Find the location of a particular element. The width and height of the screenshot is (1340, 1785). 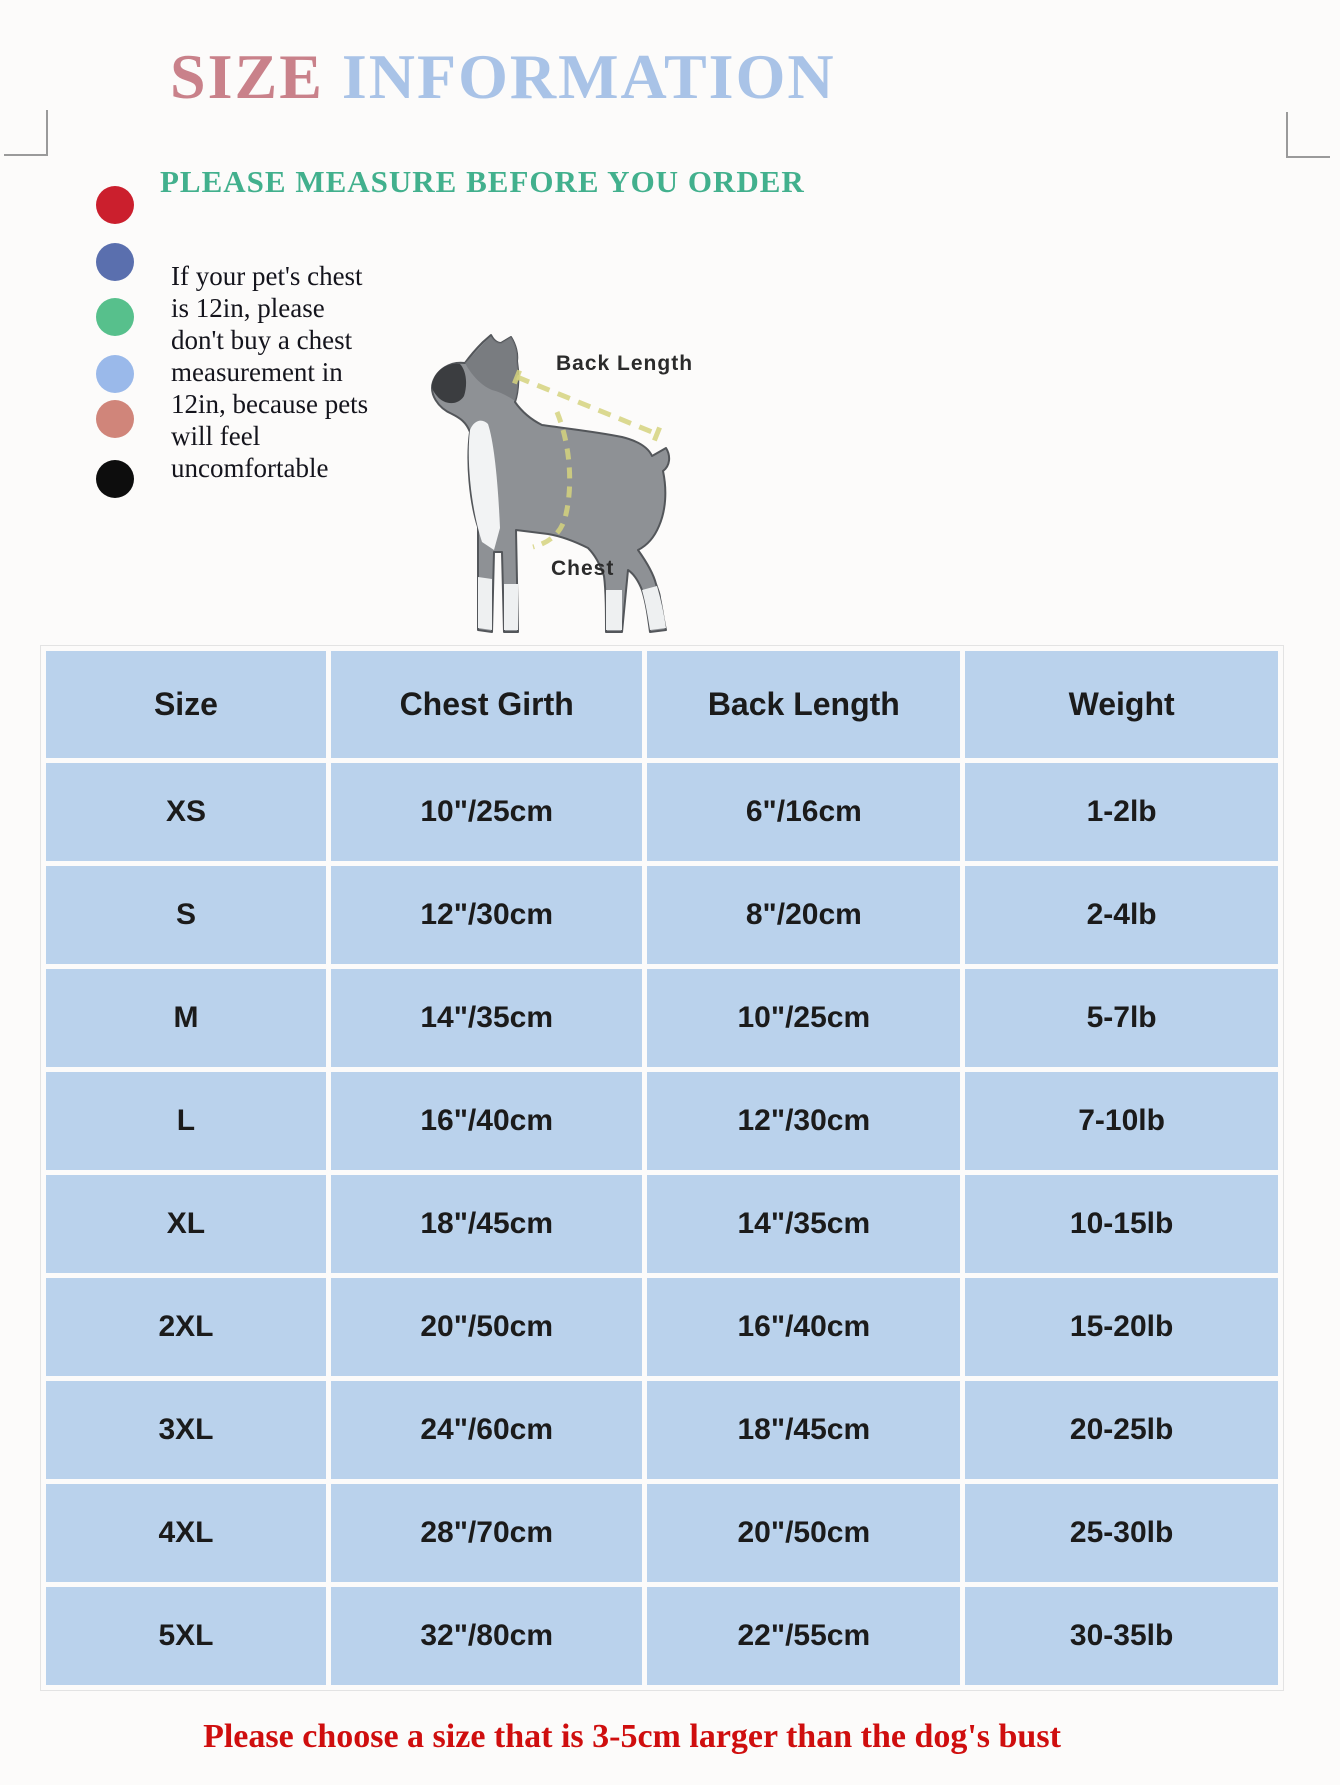

note-line: If your pet's chest is located at coordinates (267, 276).